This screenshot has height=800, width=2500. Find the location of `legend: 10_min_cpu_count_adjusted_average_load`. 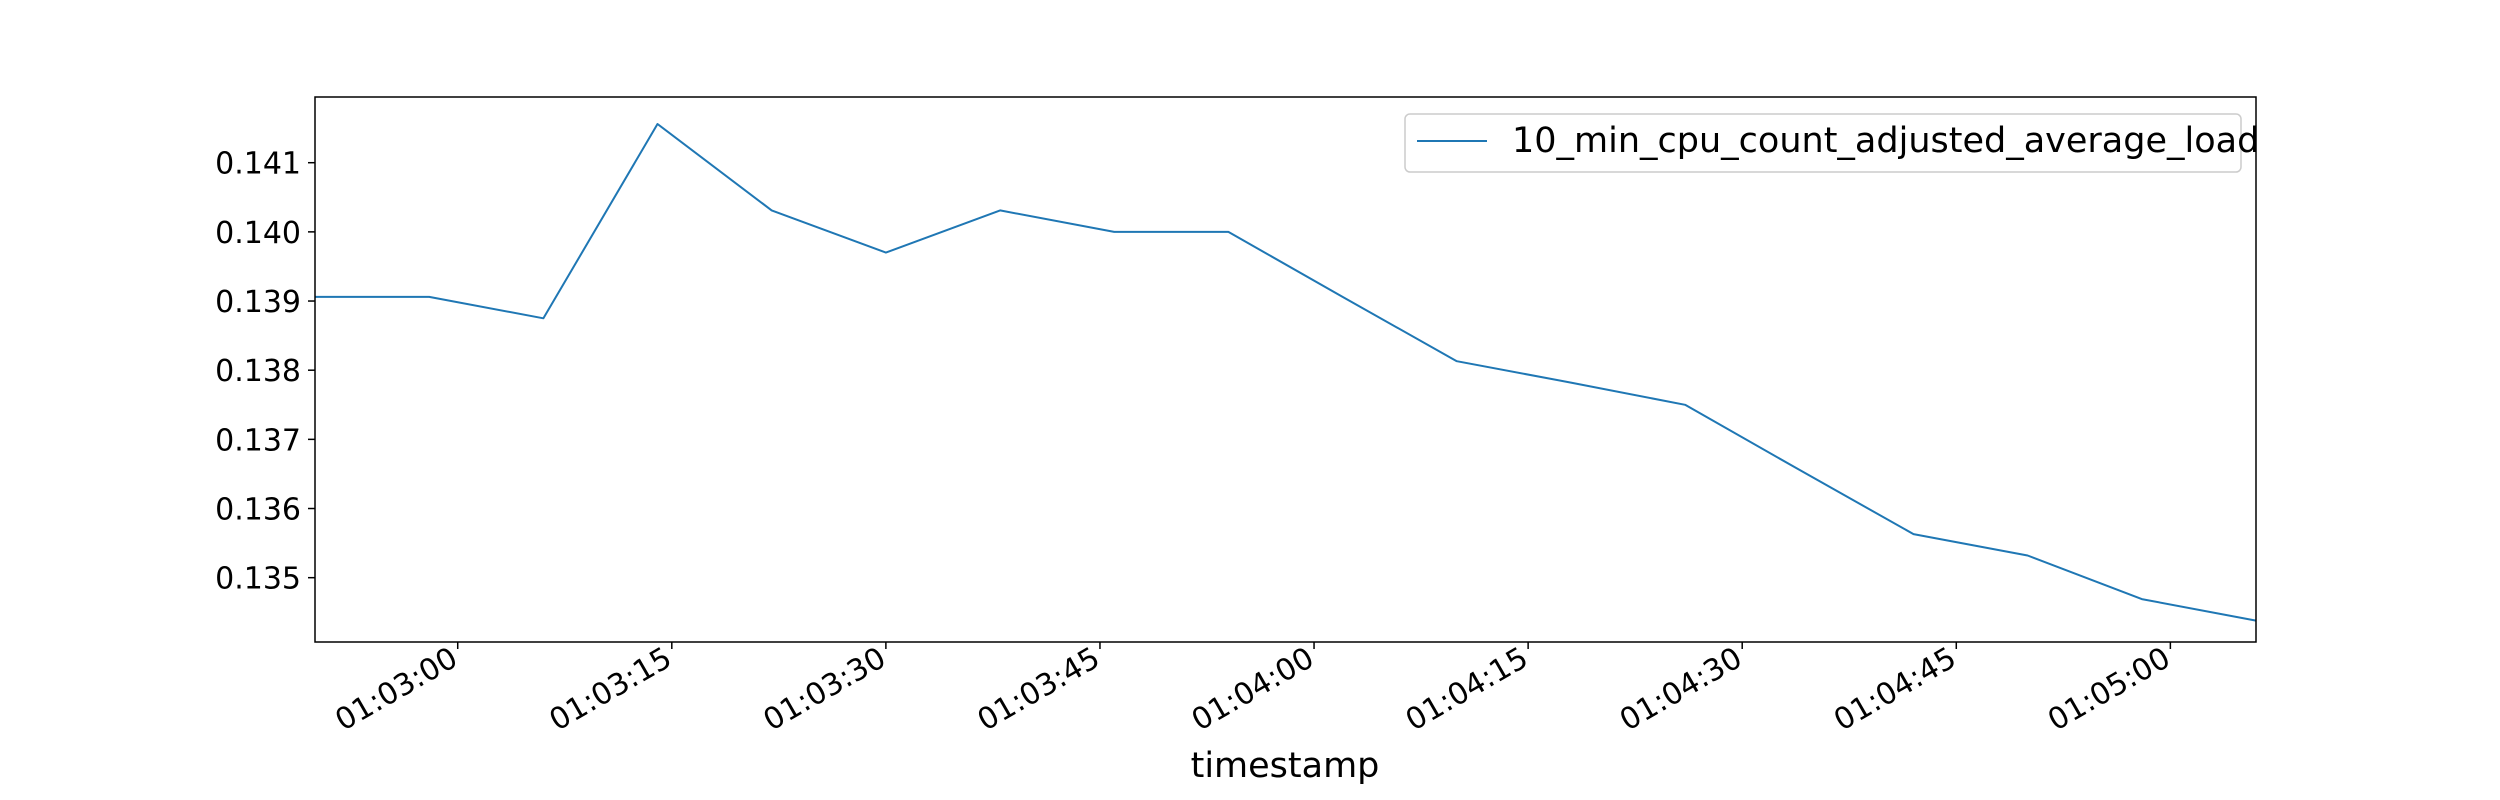

legend: 10_min_cpu_count_adjusted_average_load is located at coordinates (1831, 143).